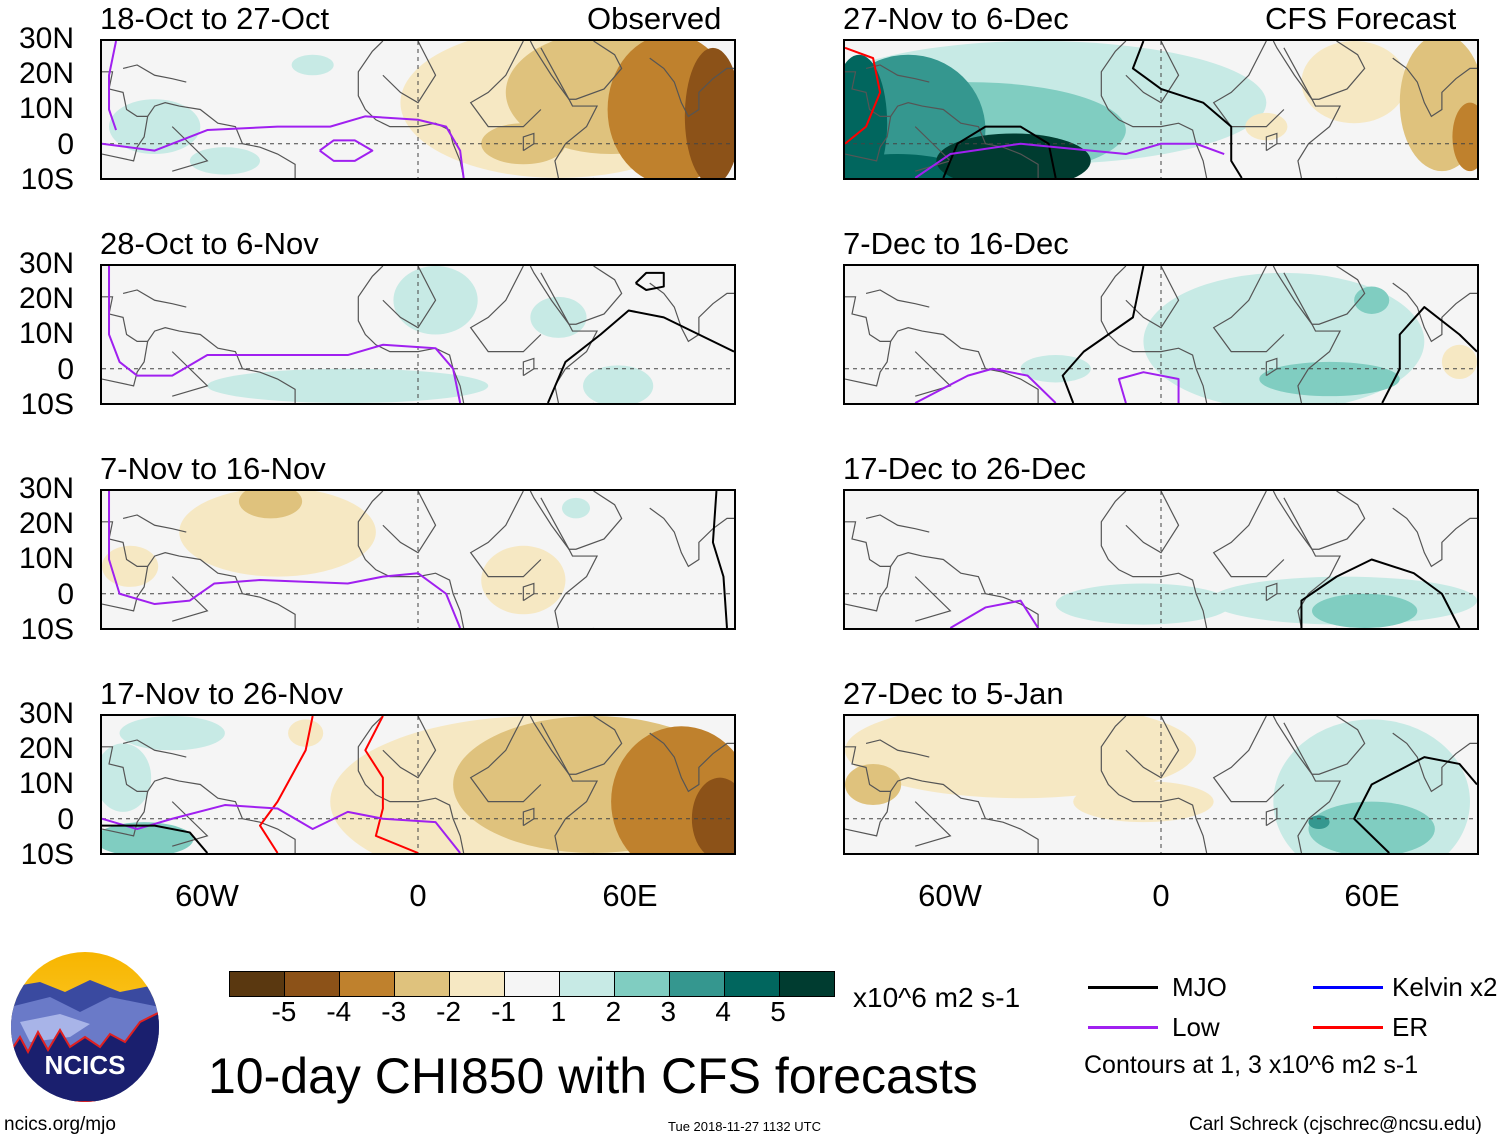  What do you see at coordinates (503, 1011) in the screenshot?
I see `colorbar-tick-label: -1` at bounding box center [503, 1011].